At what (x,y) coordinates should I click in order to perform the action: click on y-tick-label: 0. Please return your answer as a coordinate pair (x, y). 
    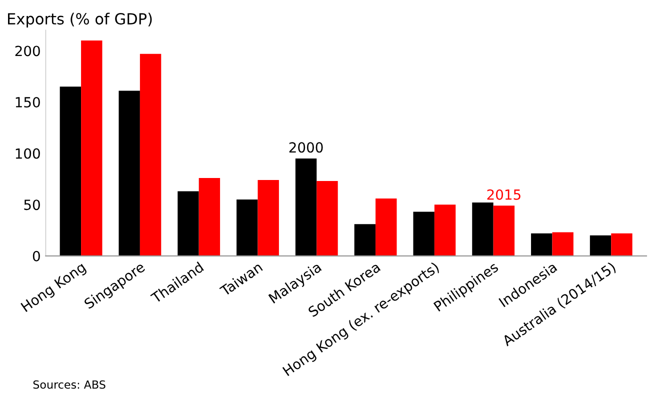
    Looking at the image, I should click on (36, 256).